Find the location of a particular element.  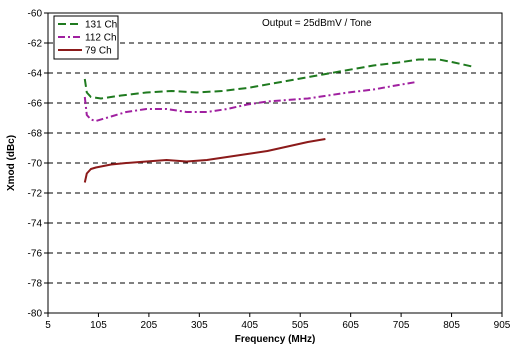

y-axis-ticks: -80 -78 -76 -74 -72 -70 -68 -66 -64 -62 -60 is located at coordinates (38, 164).